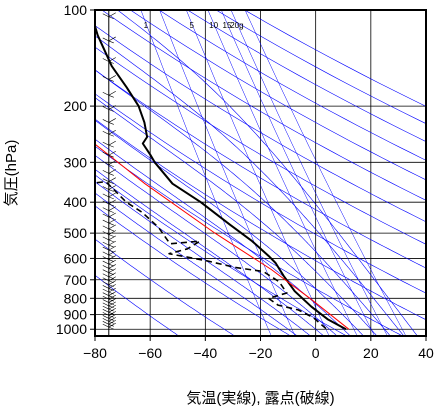 The width and height of the screenshot is (436, 411). Describe the element at coordinates (205, 353) in the screenshot. I see `x-tick-label: −40` at that location.